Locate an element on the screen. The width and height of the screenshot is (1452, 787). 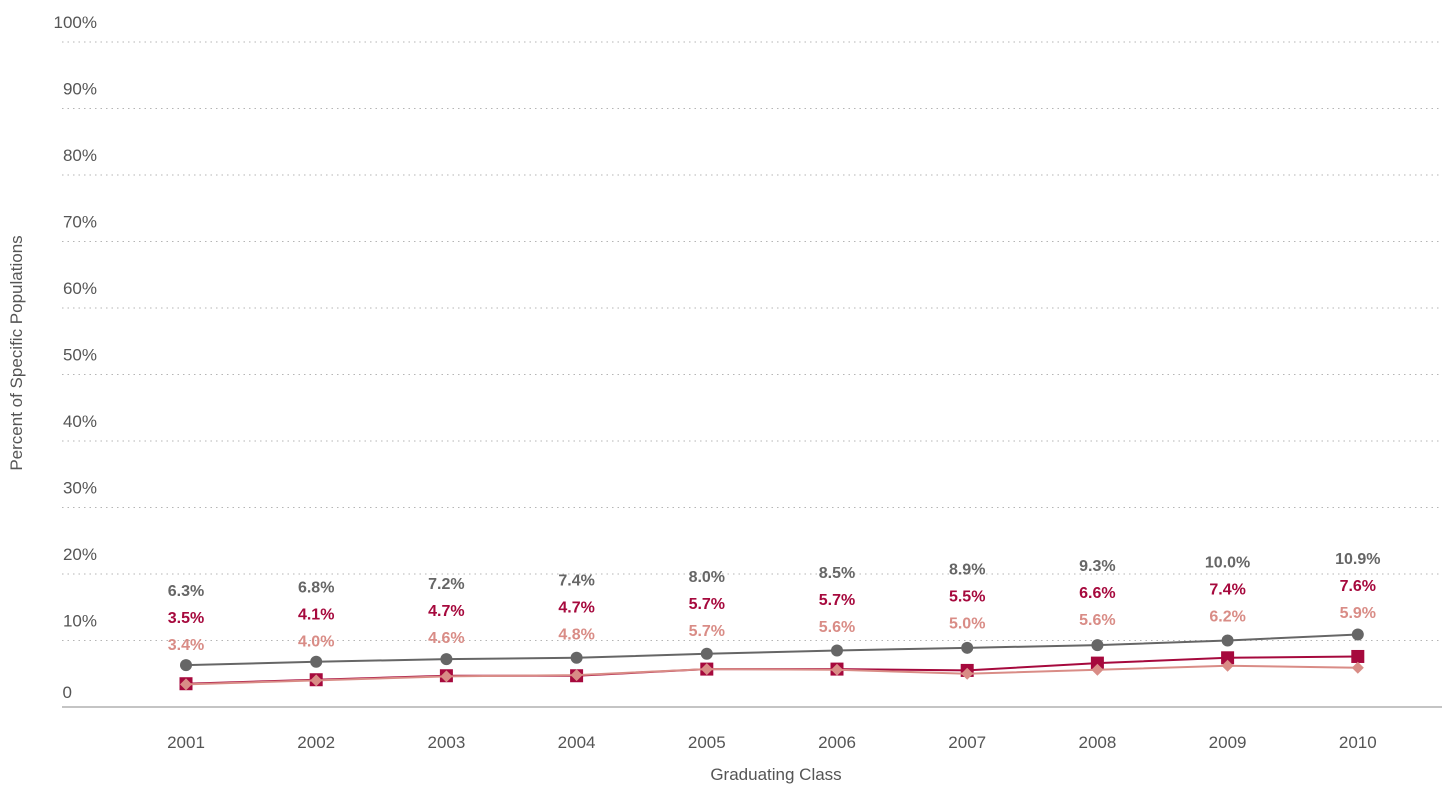
y-tick-label: 40% is located at coordinates (80, 421).